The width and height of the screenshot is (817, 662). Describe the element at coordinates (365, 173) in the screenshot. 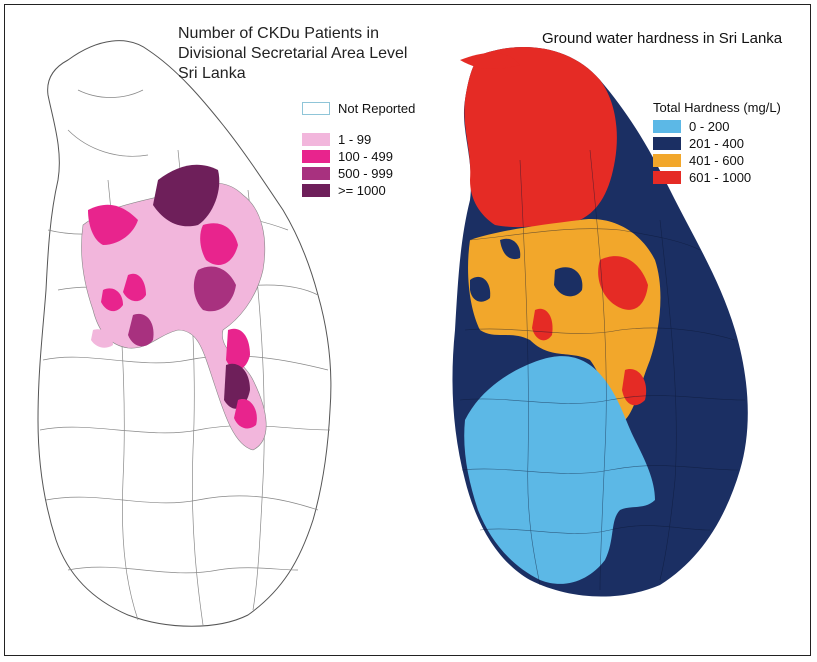

I see `legend-label: 500 - 999` at that location.